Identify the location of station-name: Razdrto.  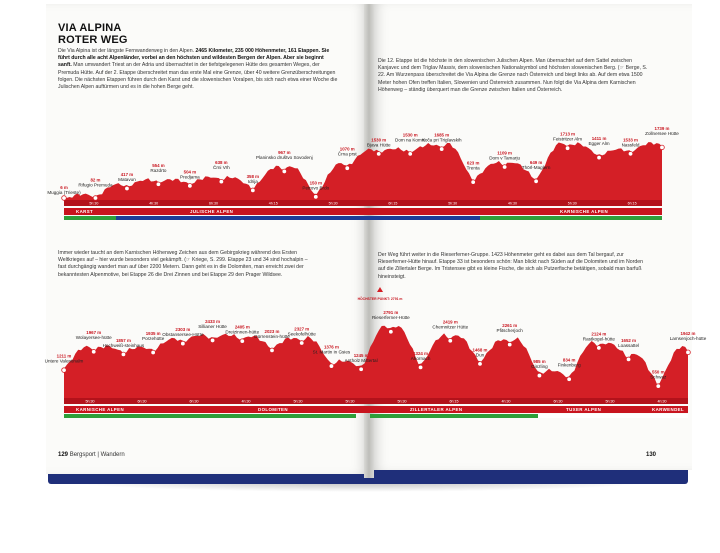
(158, 170).